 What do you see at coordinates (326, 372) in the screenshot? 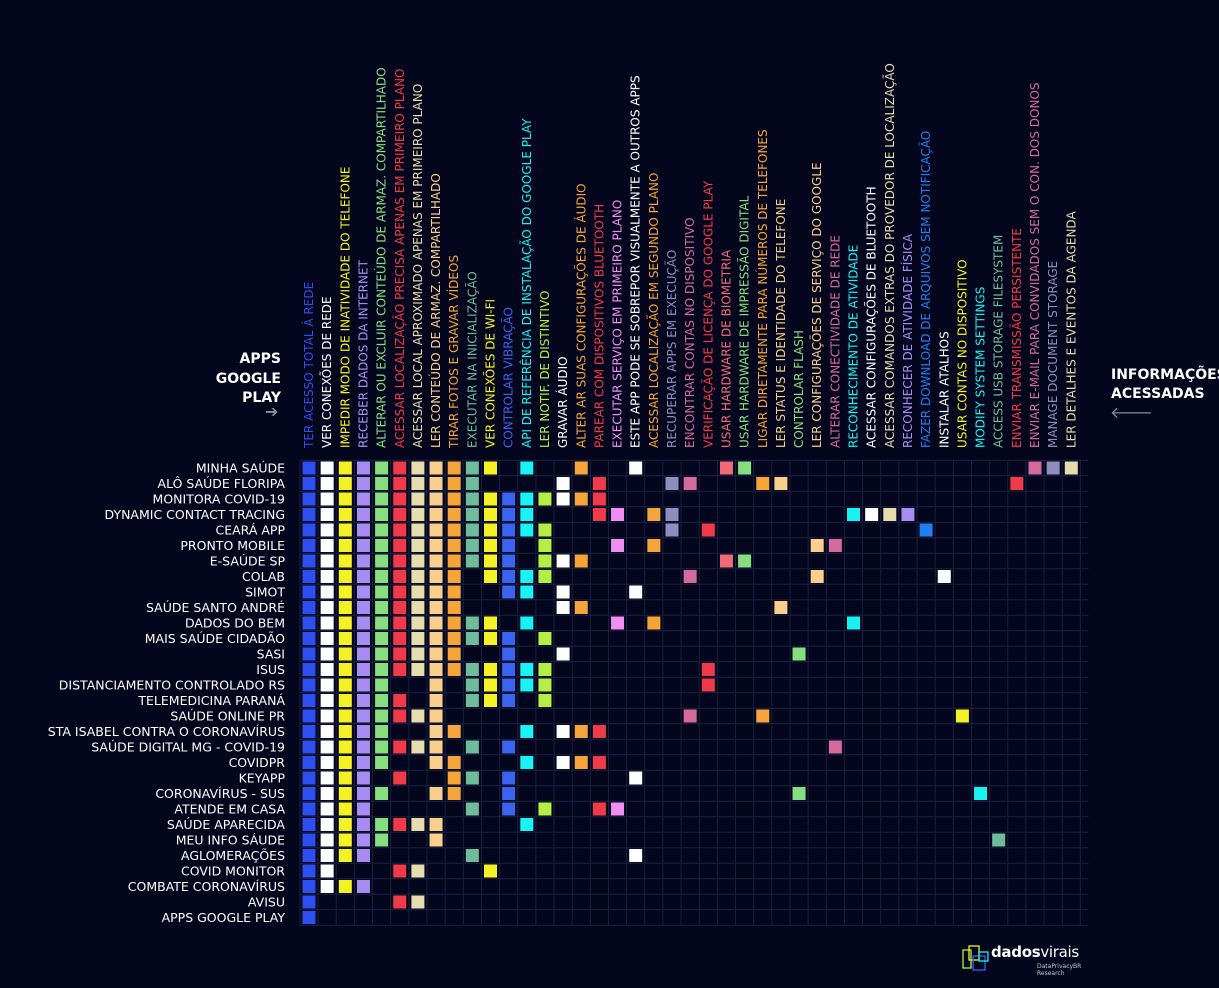
I see `permission-label: VER CONEXÕES DE REDE` at bounding box center [326, 372].